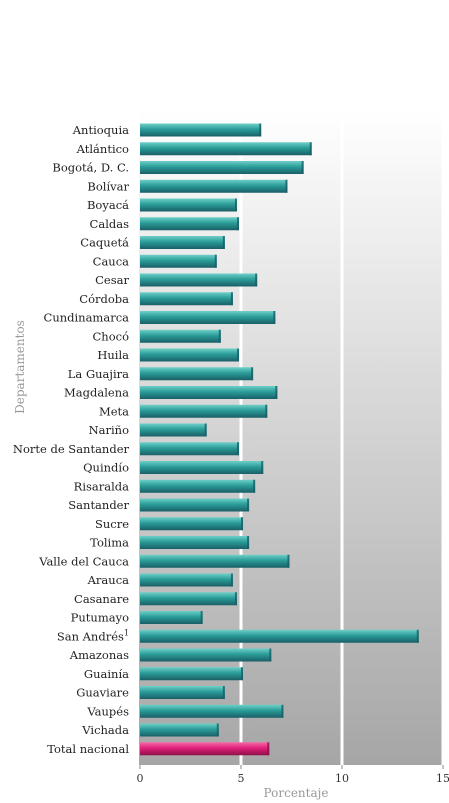 The image size is (449, 803). I want to click on x-tick-label: 0, so click(140, 778).